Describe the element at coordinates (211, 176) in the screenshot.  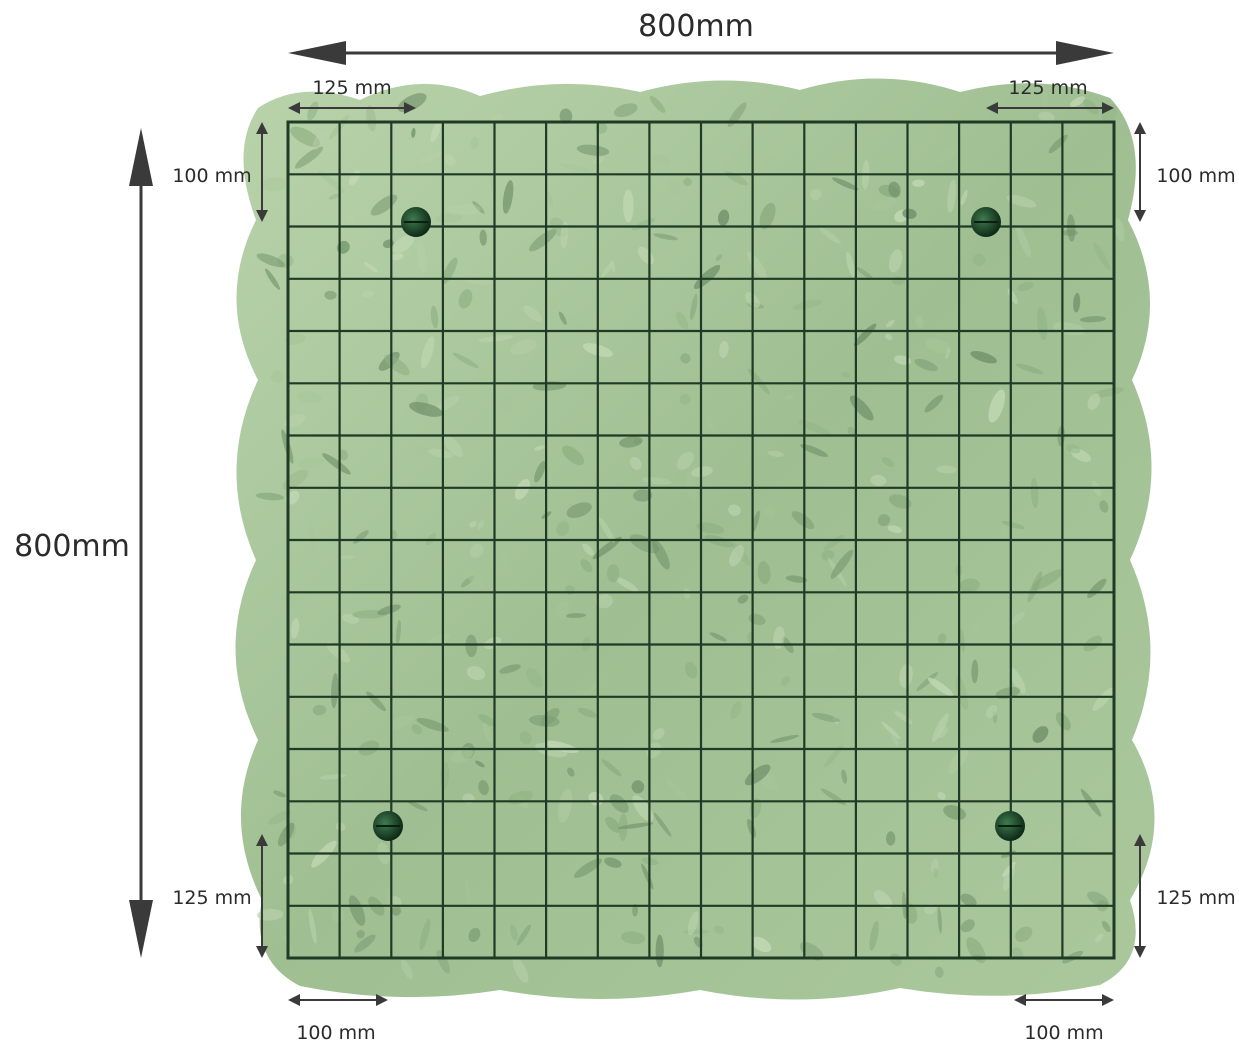
I see `left-top-height-label: 100 mm` at that location.